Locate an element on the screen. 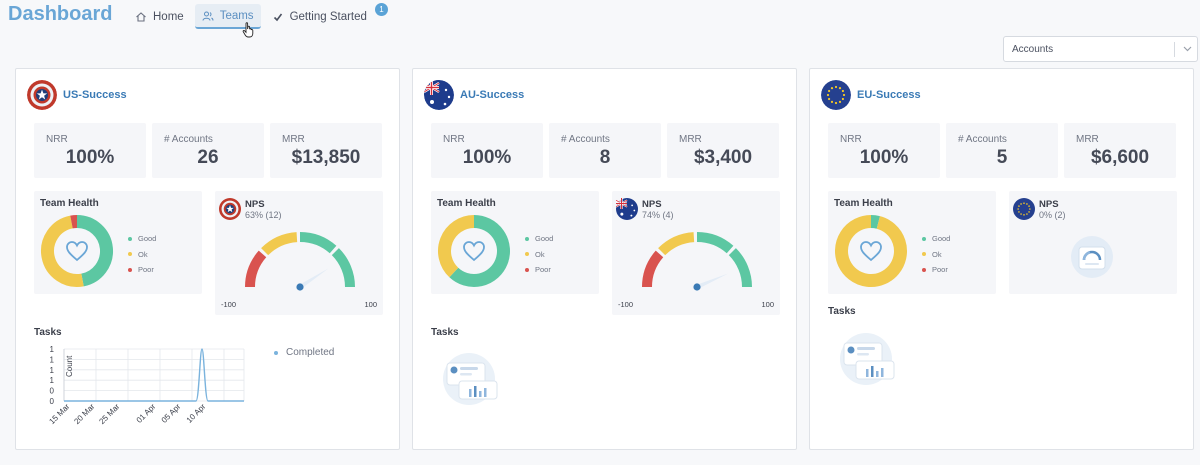 Image resolution: width=1200 pixels, height=465 pixels. nps-title: NPS is located at coordinates (652, 204).